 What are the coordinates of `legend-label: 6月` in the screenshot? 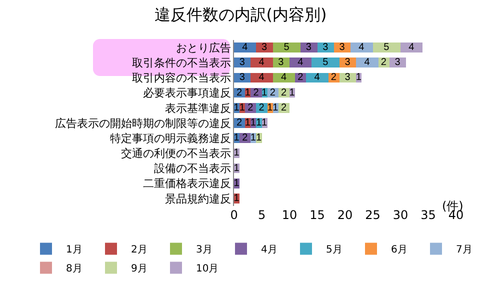 It's located at (399, 250).